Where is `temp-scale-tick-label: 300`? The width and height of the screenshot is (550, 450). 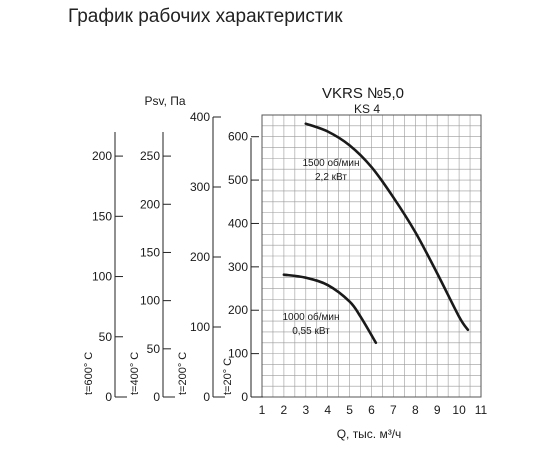
temp-scale-tick-label: 300 is located at coordinates (200, 187).